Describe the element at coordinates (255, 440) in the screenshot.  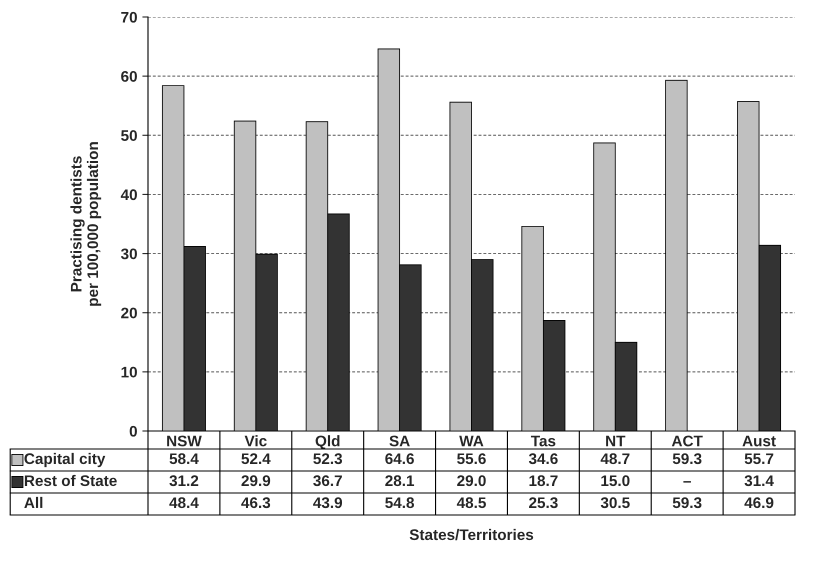
I see `x-tick-label: Vic` at that location.